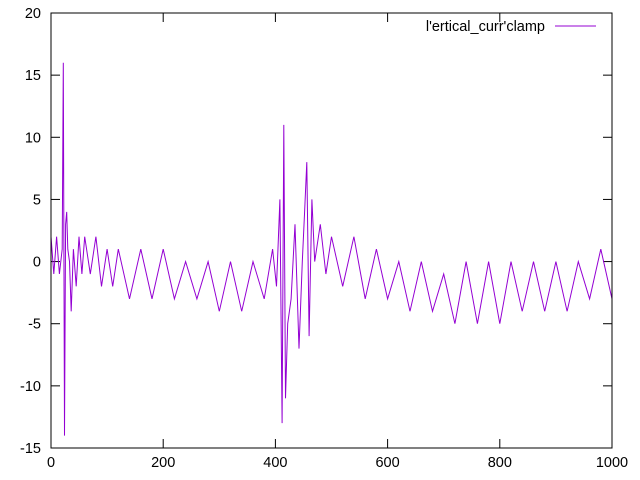 The image size is (640, 480). I want to click on x-tick-label: 200, so click(163, 463).